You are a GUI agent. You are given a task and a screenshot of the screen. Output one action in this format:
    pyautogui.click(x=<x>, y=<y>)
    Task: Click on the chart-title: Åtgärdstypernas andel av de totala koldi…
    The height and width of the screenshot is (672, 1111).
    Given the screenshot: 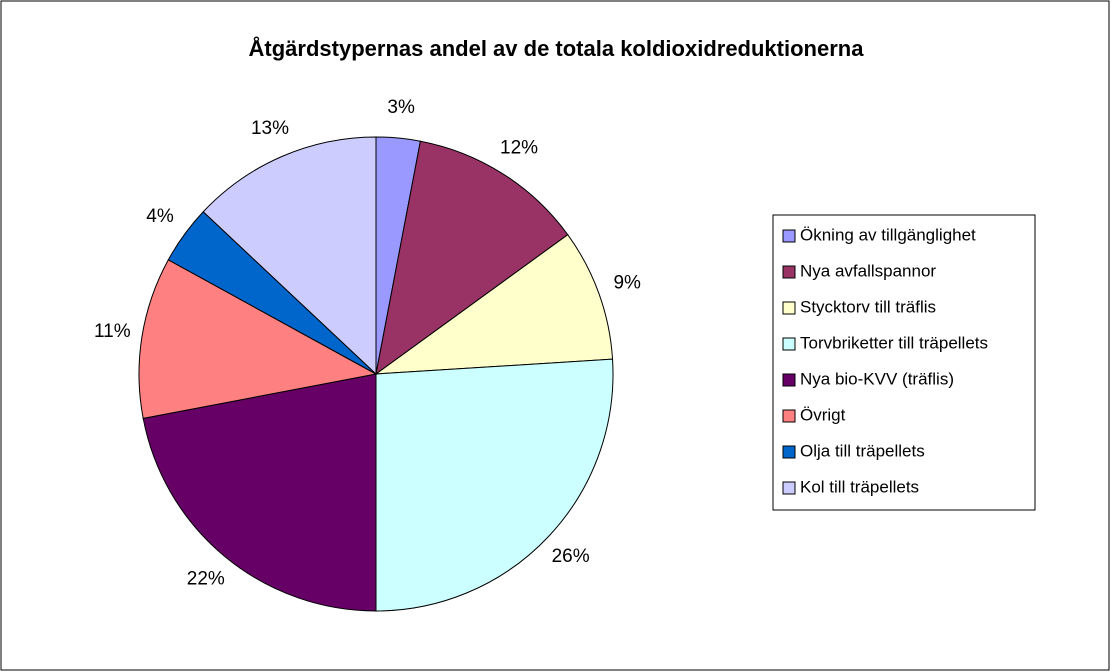 What is the action you would take?
    pyautogui.click(x=557, y=48)
    